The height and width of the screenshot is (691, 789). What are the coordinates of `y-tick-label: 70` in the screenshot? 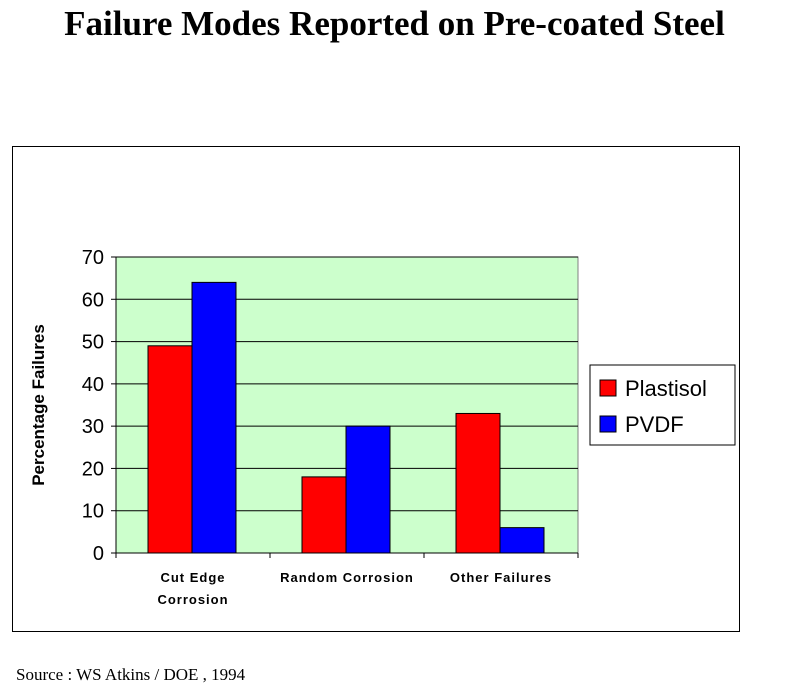 It's located at (93, 258).